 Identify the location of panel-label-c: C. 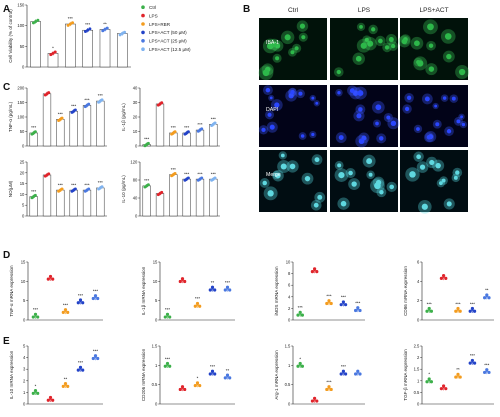
(6, 87).